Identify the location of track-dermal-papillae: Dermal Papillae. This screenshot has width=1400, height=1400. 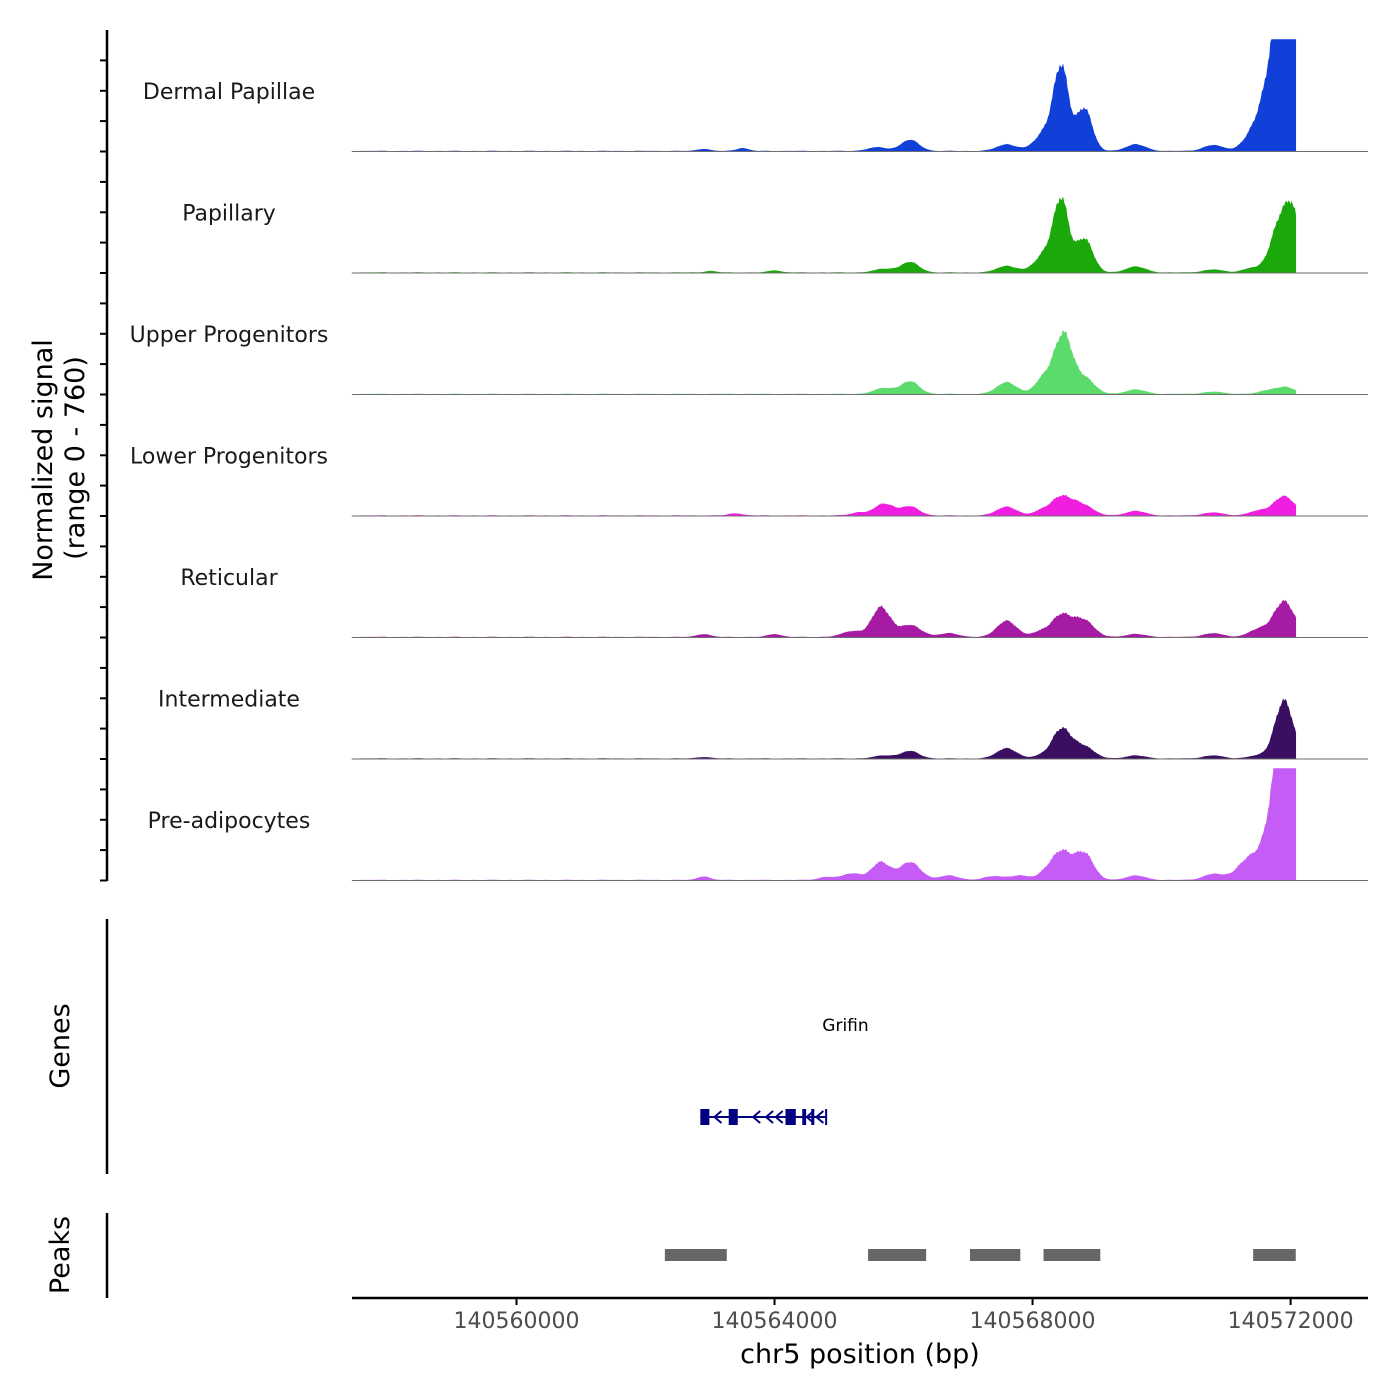
(755, 95).